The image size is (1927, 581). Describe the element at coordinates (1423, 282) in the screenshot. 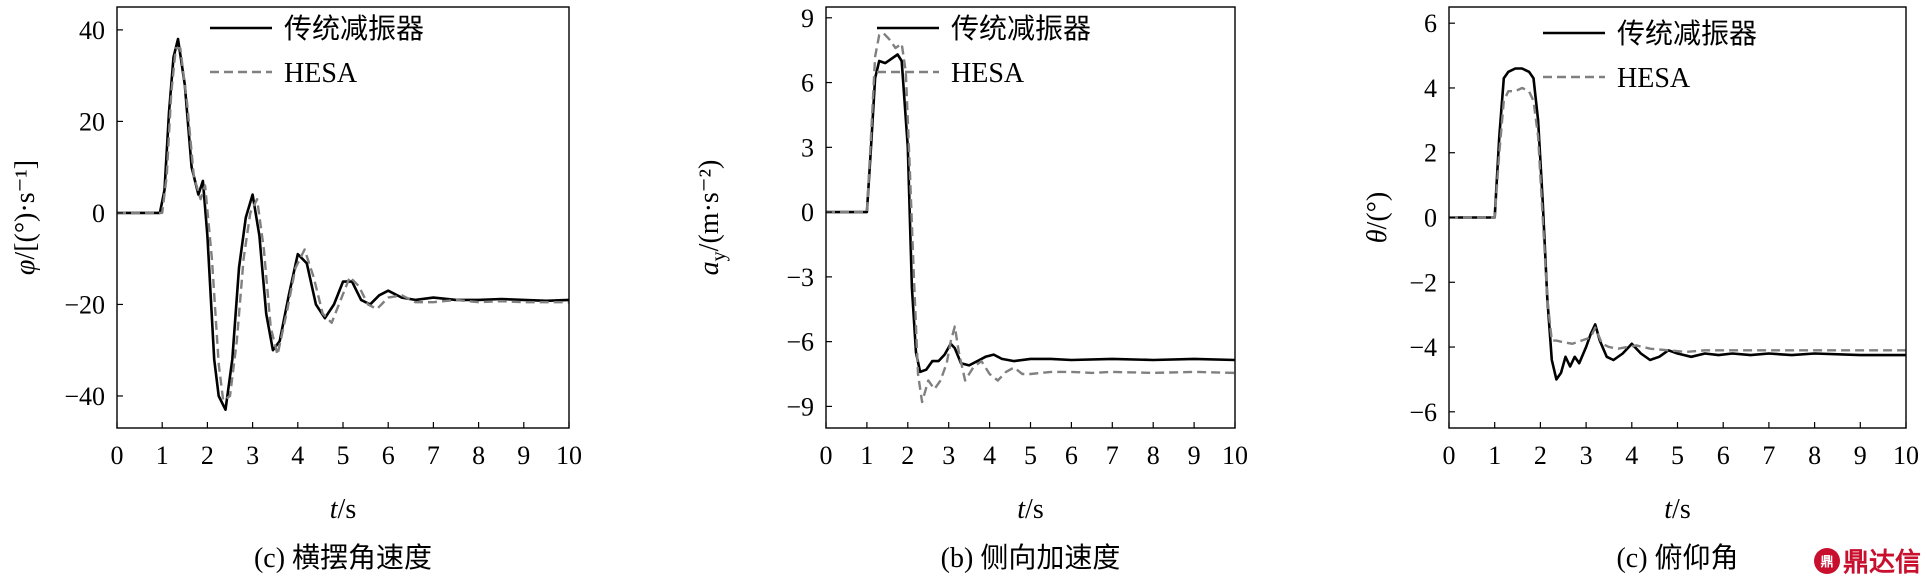

I see `y-tick-label: −2` at that location.